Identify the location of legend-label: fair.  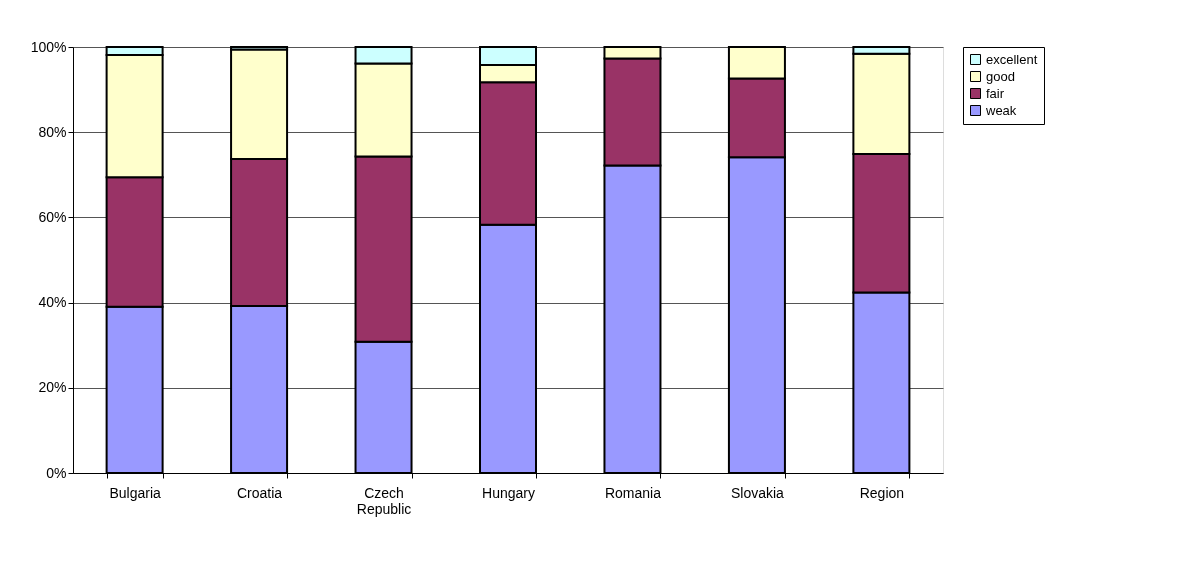
(995, 93).